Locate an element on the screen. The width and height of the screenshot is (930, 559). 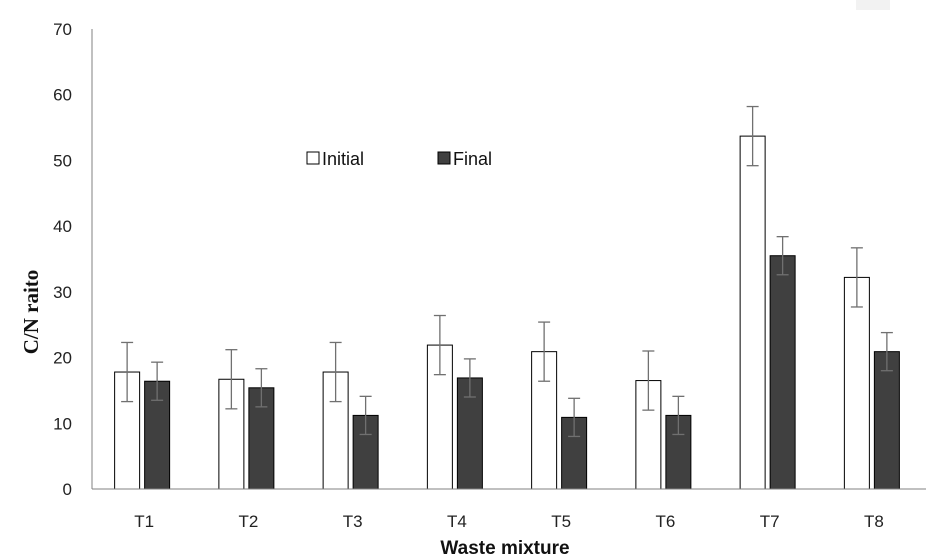
error-bar-final-t7 is located at coordinates (782, 256).